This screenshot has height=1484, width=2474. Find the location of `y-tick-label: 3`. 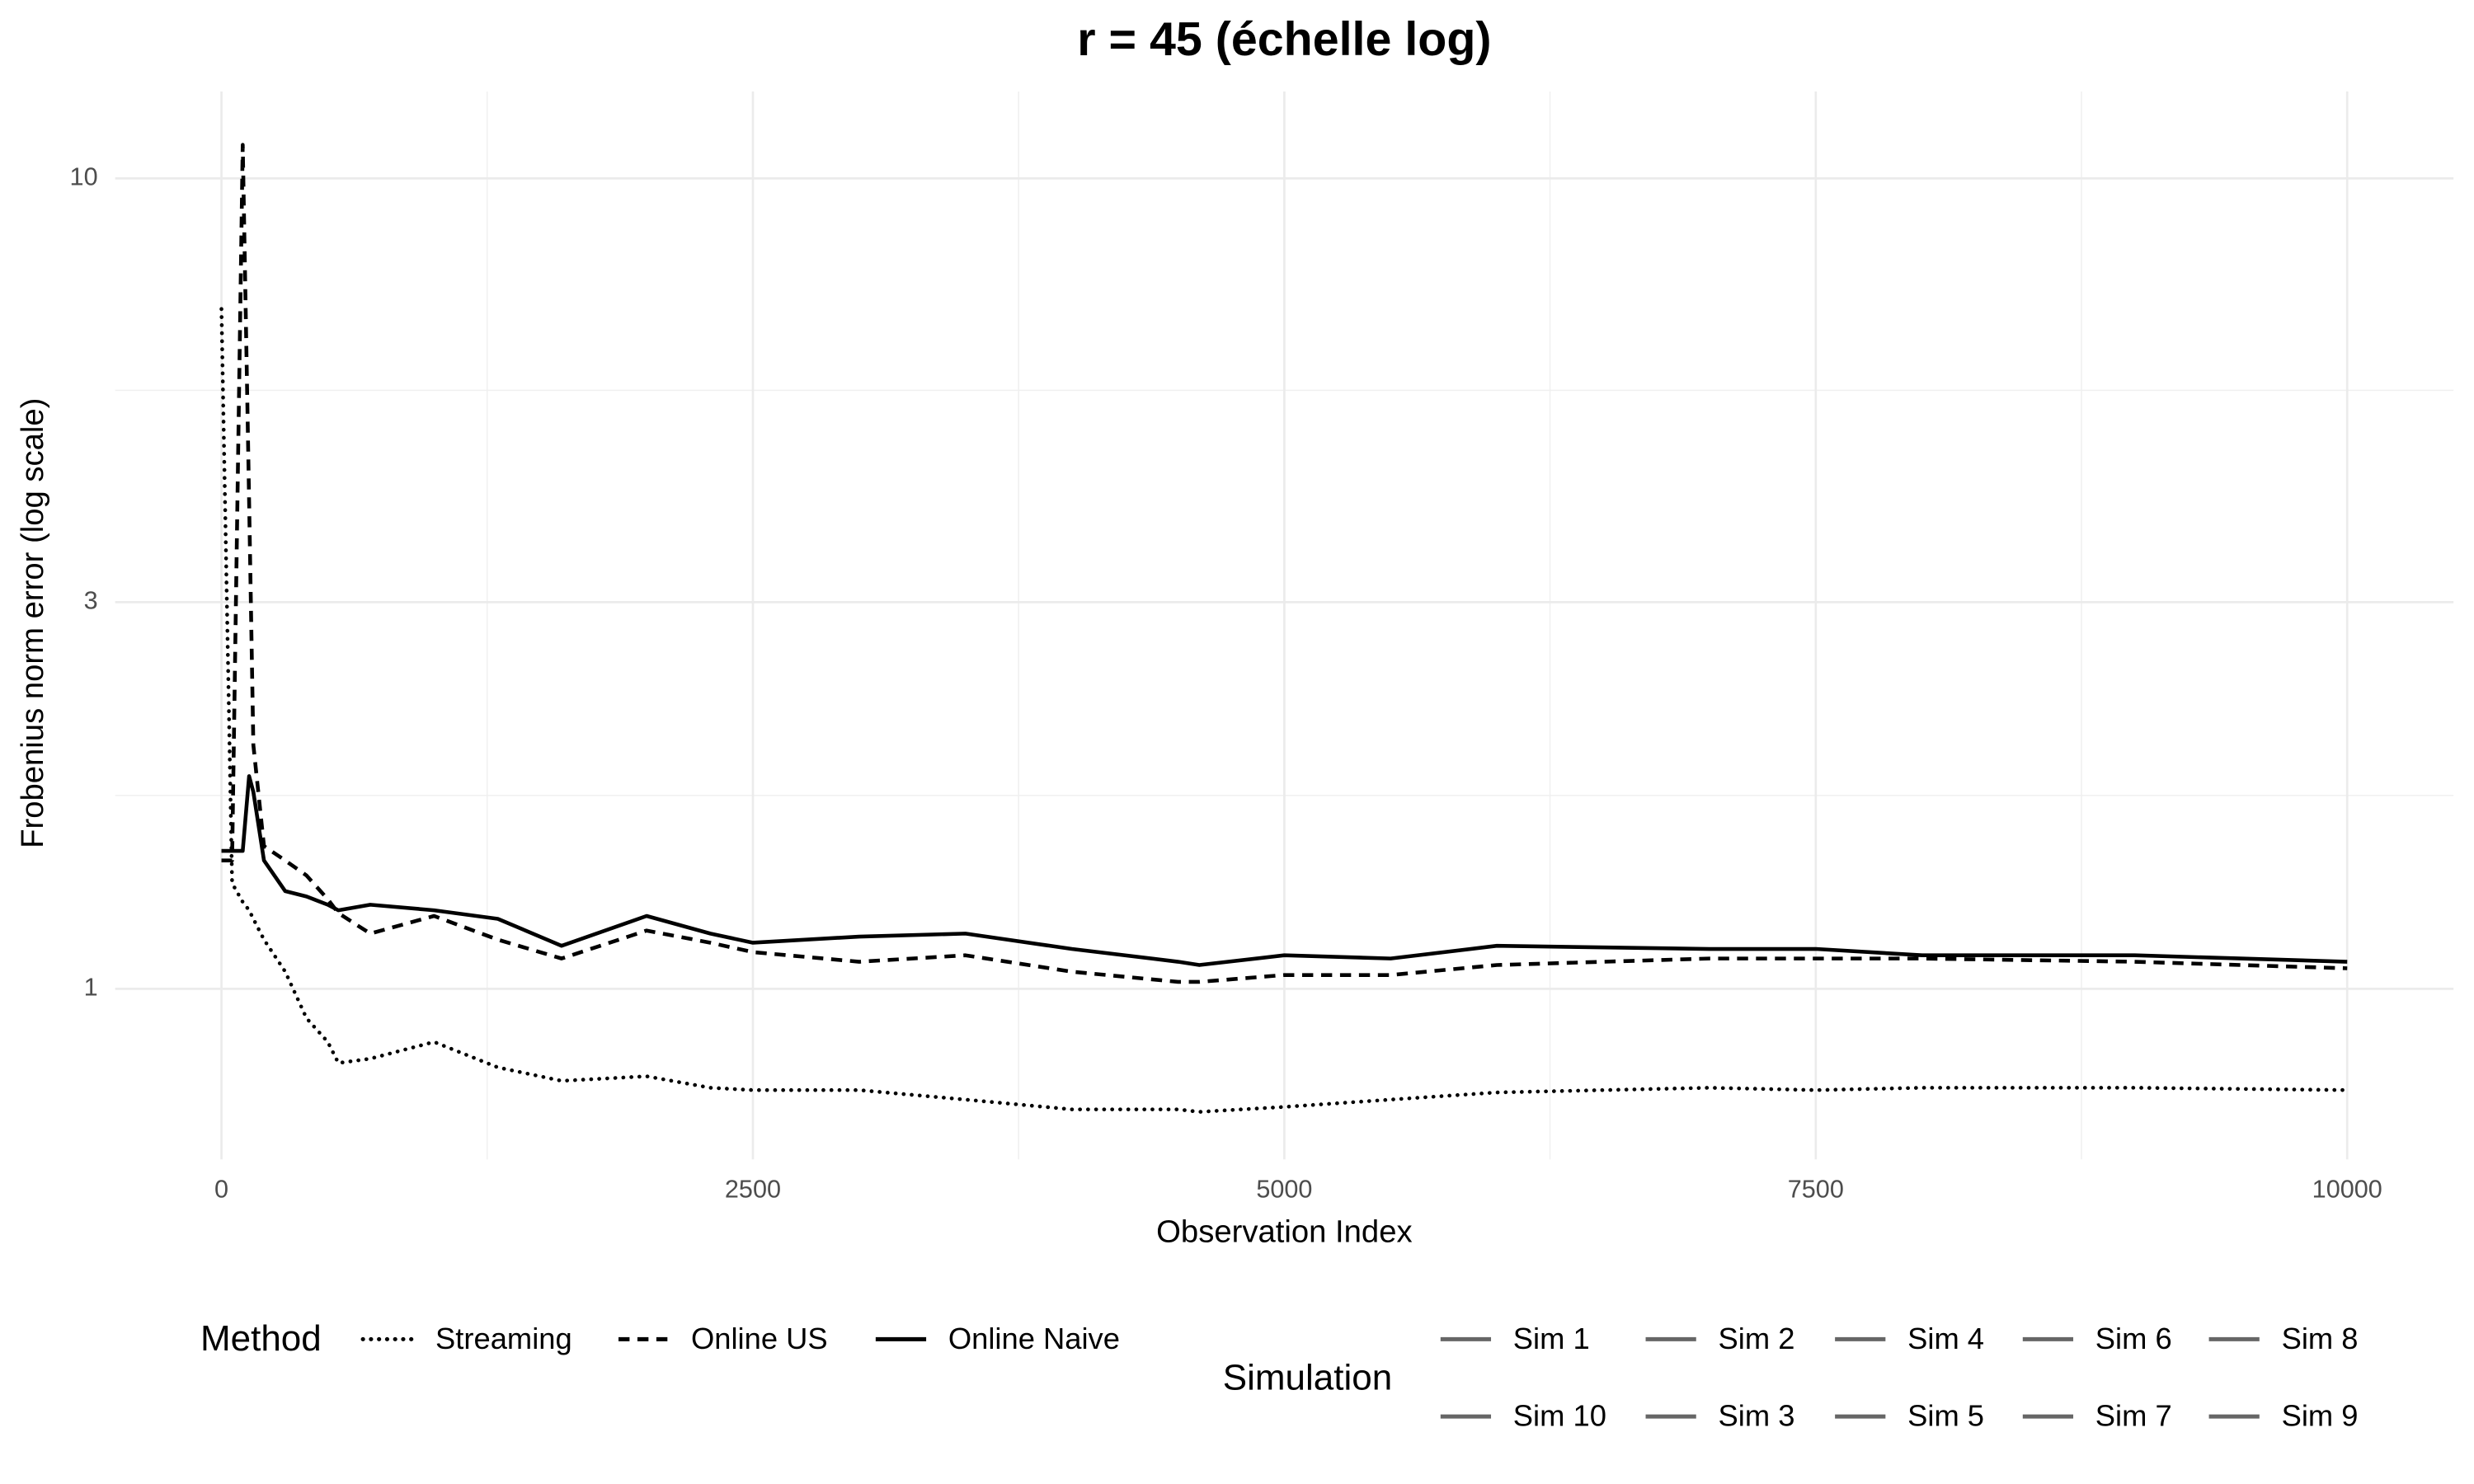

y-tick-label: 3 is located at coordinates (91, 600).